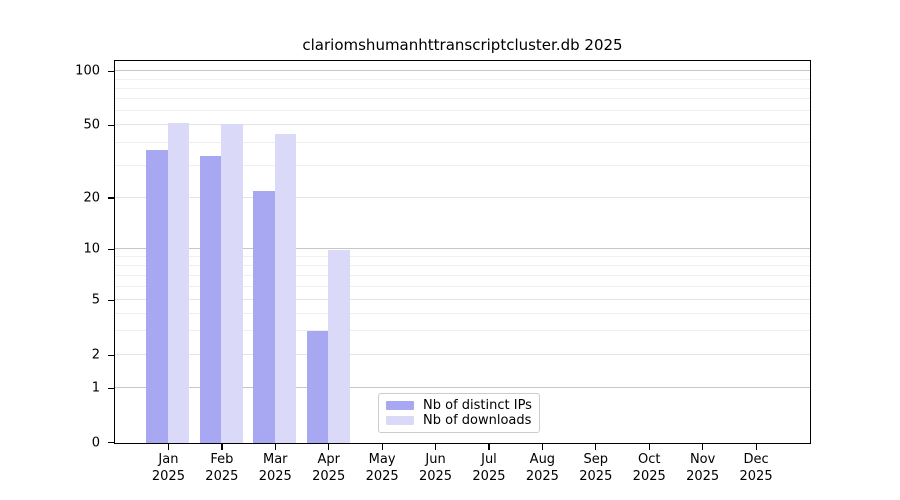 The height and width of the screenshot is (500, 900). I want to click on bar-downloads-jan, so click(178, 282).